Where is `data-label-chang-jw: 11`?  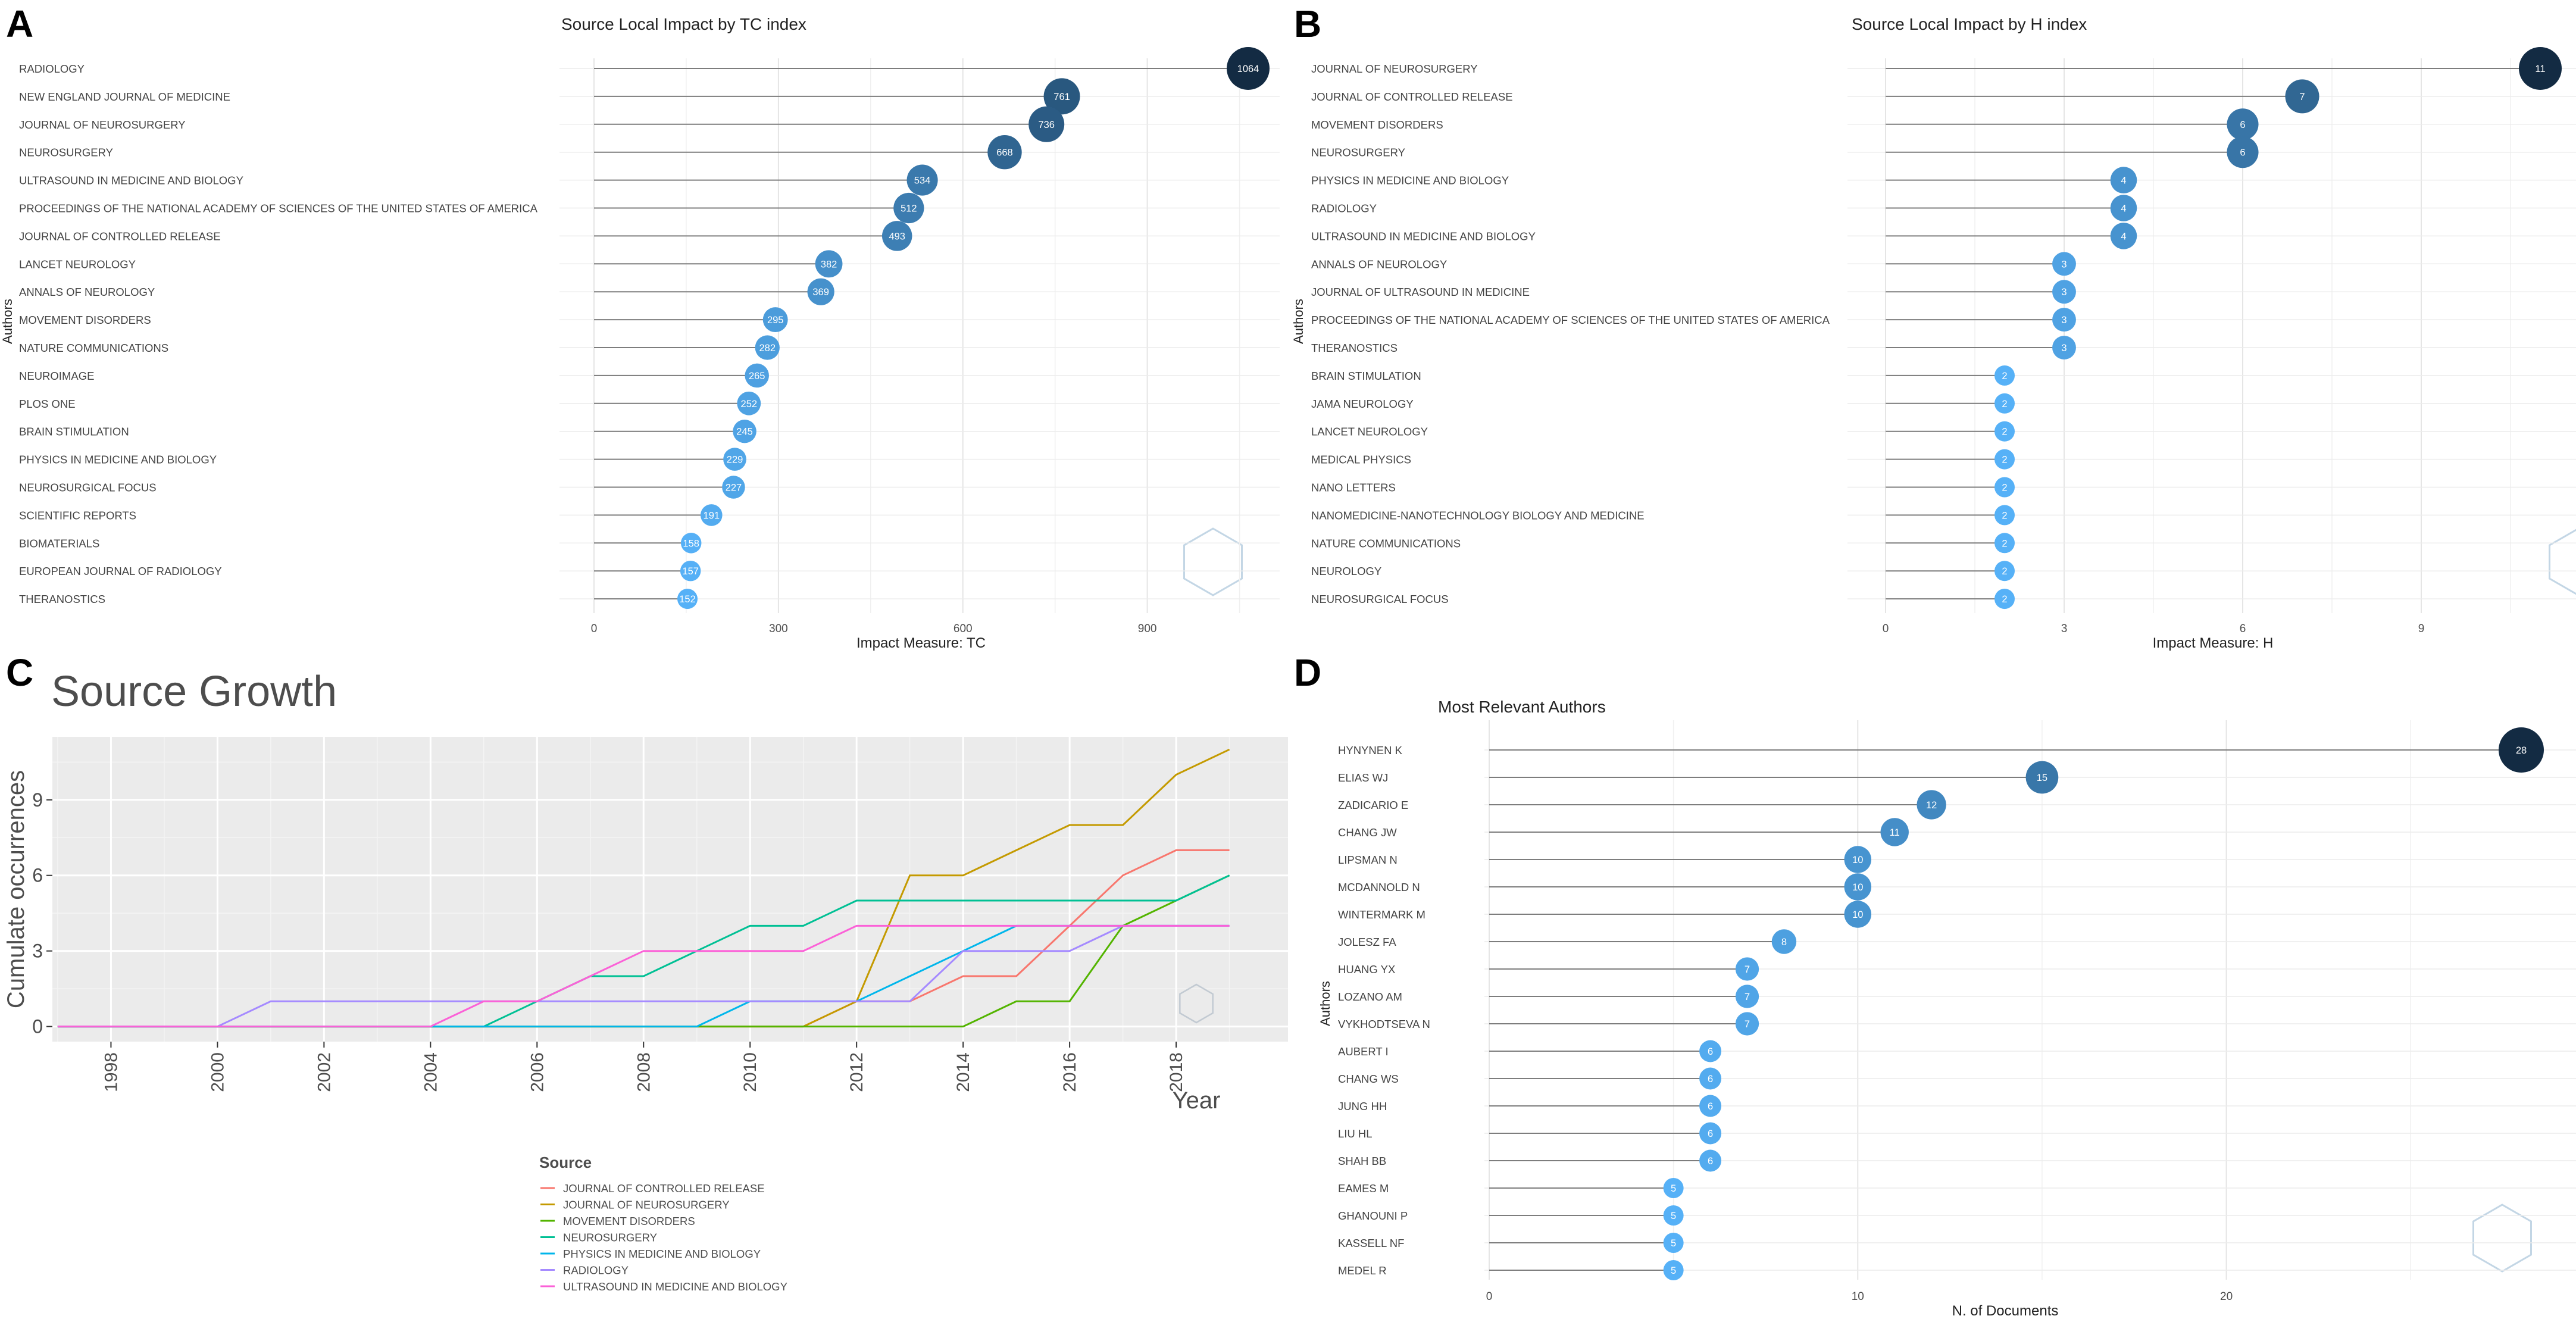 data-label-chang-jw: 11 is located at coordinates (1895, 832).